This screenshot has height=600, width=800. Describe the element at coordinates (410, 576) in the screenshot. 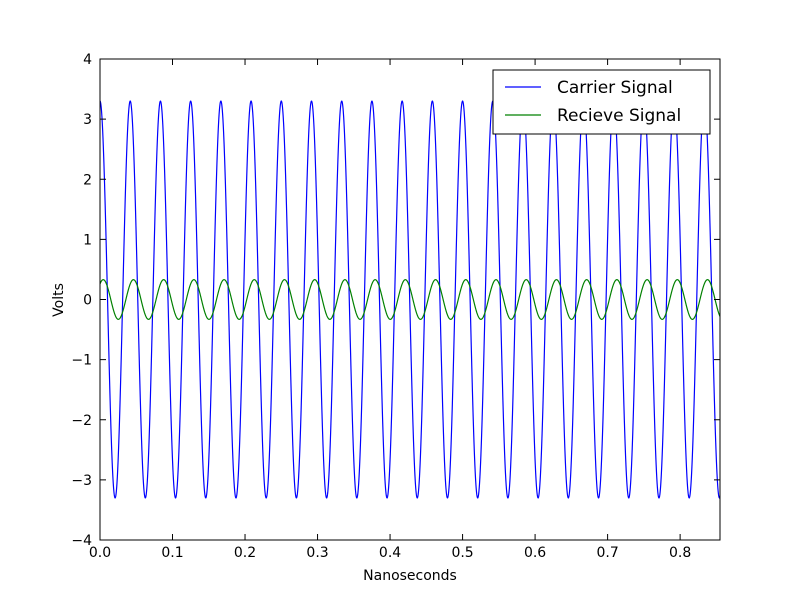

I see `x-axis-title: Nanoseconds` at that location.